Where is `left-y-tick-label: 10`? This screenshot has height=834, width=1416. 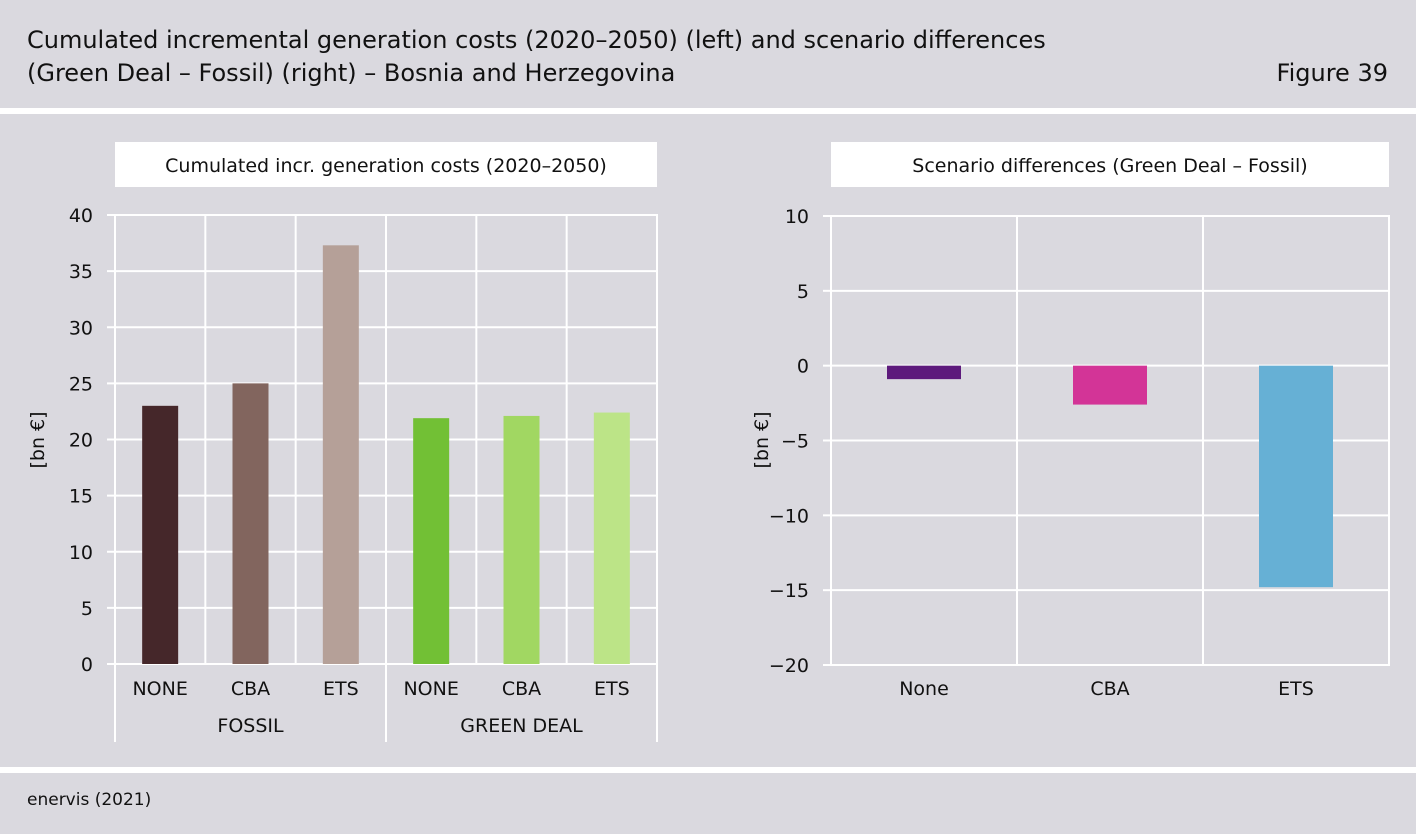
left-y-tick-label: 10 is located at coordinates (81, 553).